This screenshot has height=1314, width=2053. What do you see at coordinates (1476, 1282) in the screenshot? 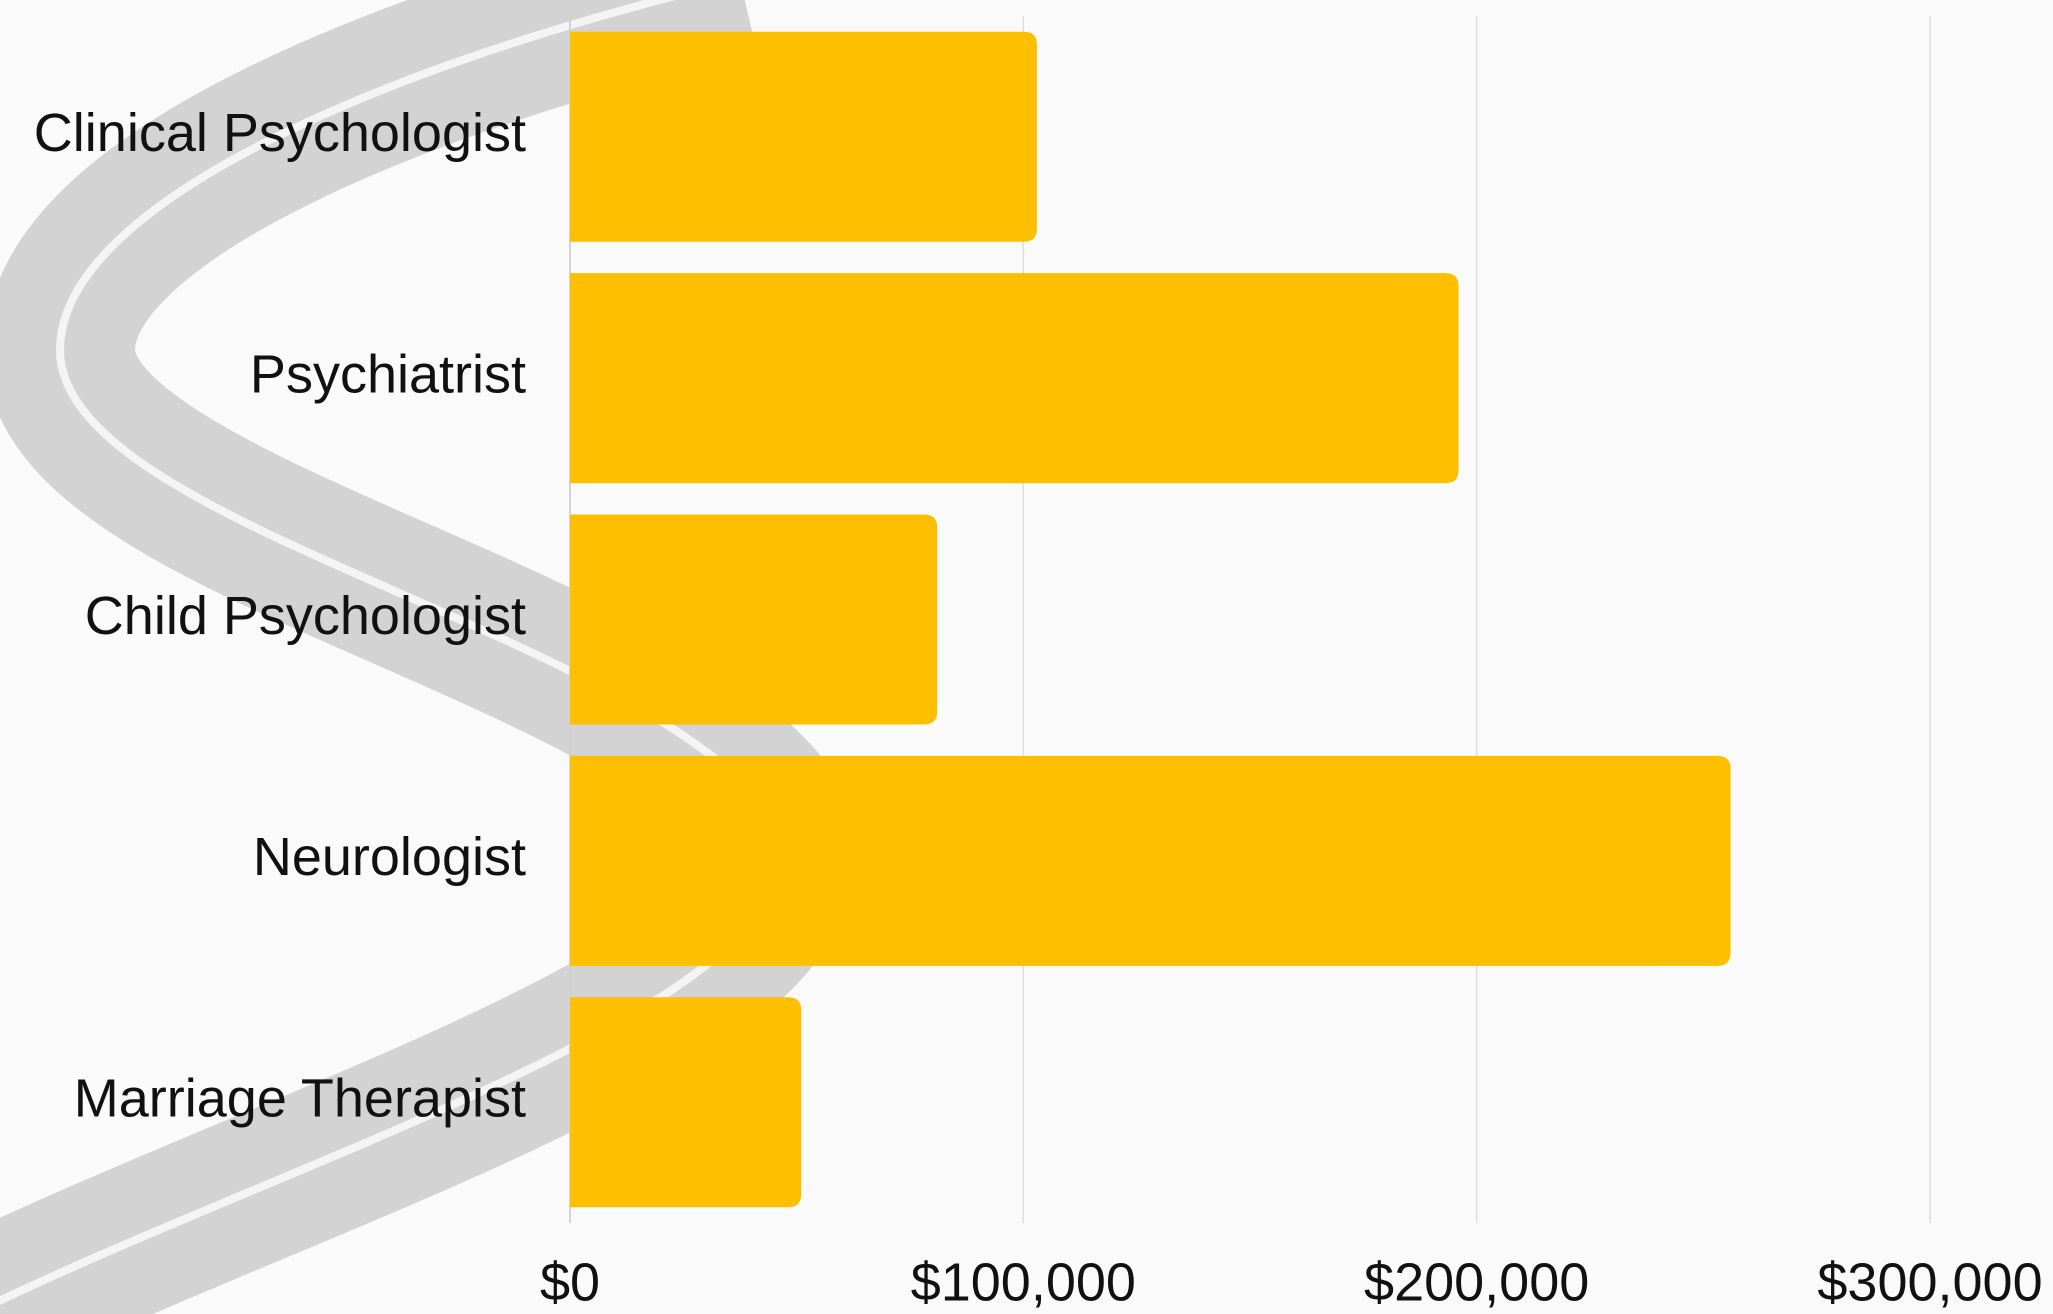
I see `x-tick-label: $200,000` at bounding box center [1476, 1282].